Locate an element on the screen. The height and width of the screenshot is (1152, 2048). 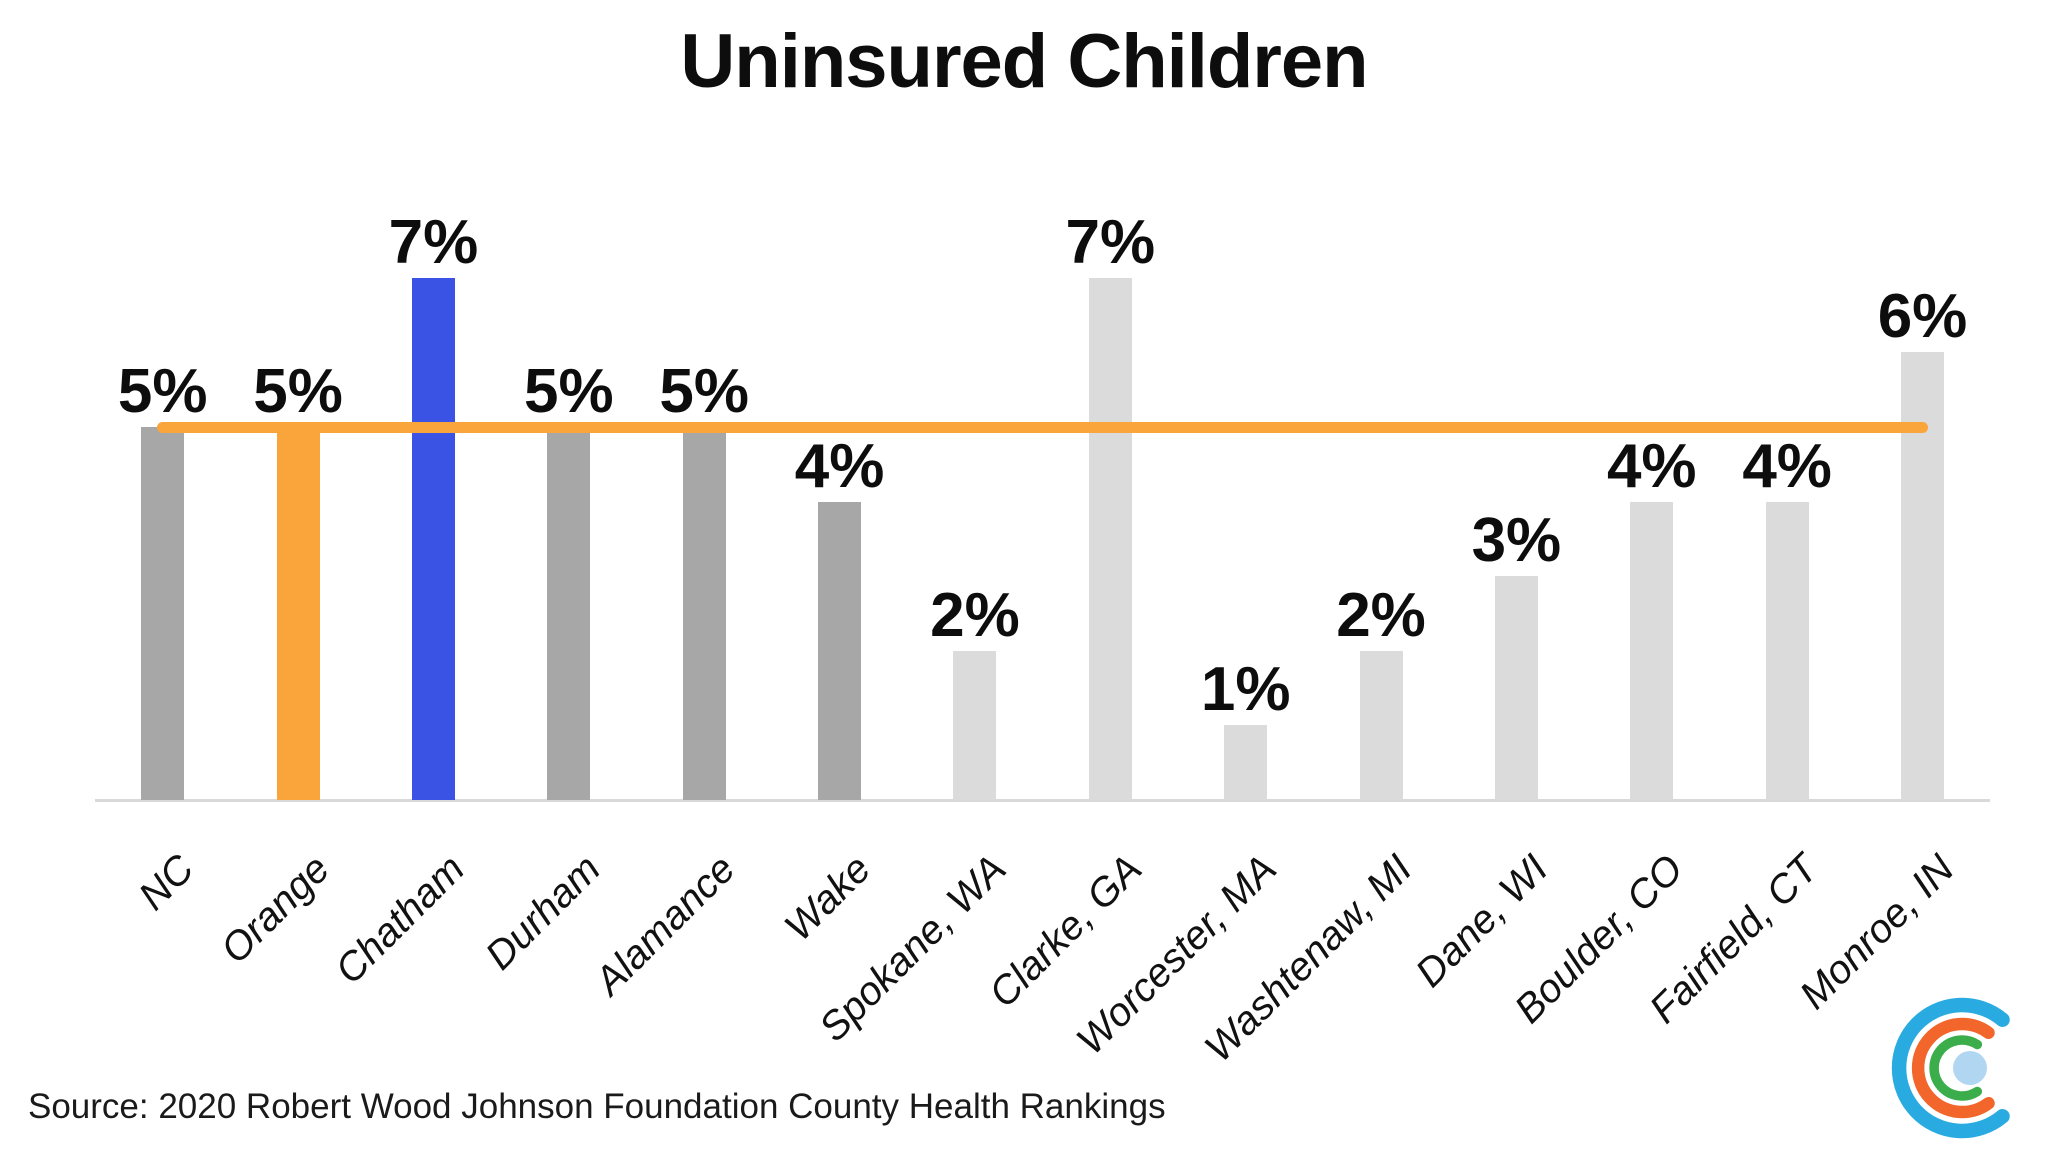
category-label: NC is located at coordinates (166, 882).